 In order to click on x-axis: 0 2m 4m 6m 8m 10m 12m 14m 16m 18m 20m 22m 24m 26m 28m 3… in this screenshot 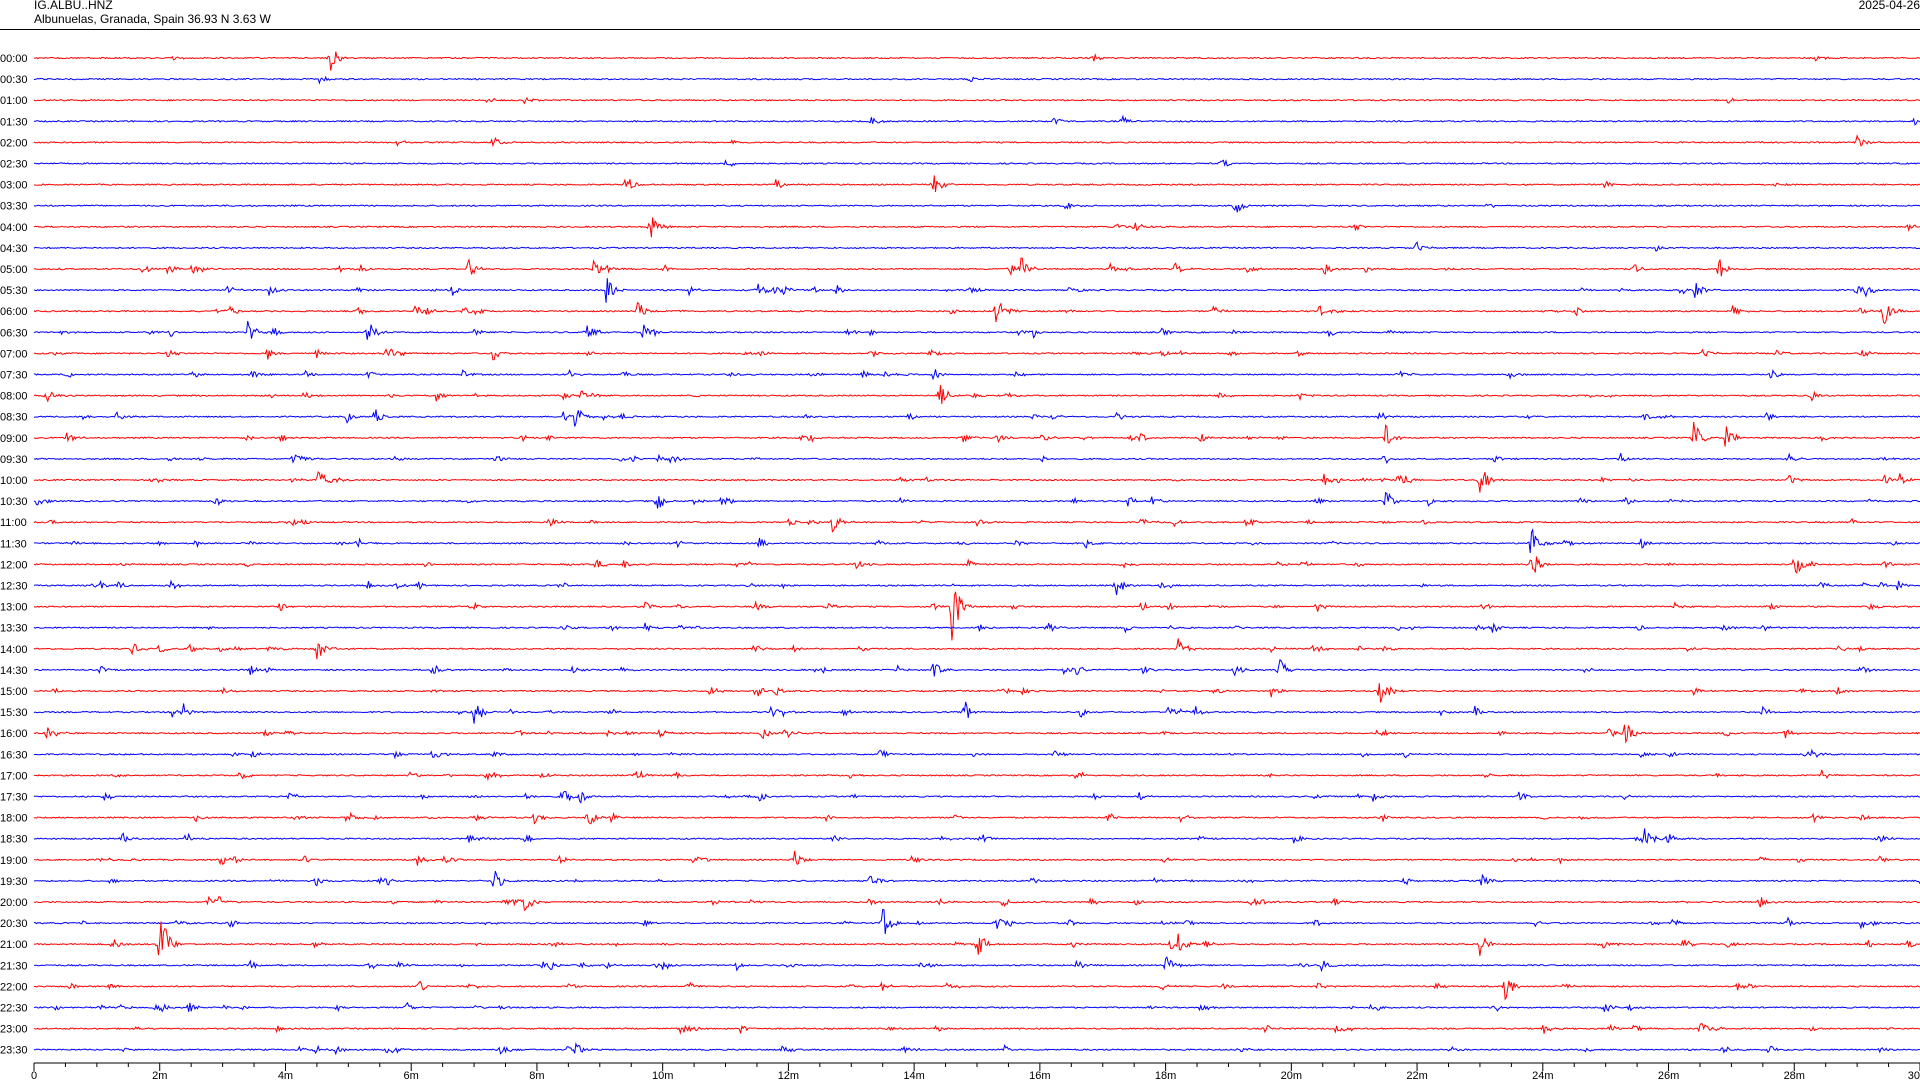, I will do `click(975, 1071)`.